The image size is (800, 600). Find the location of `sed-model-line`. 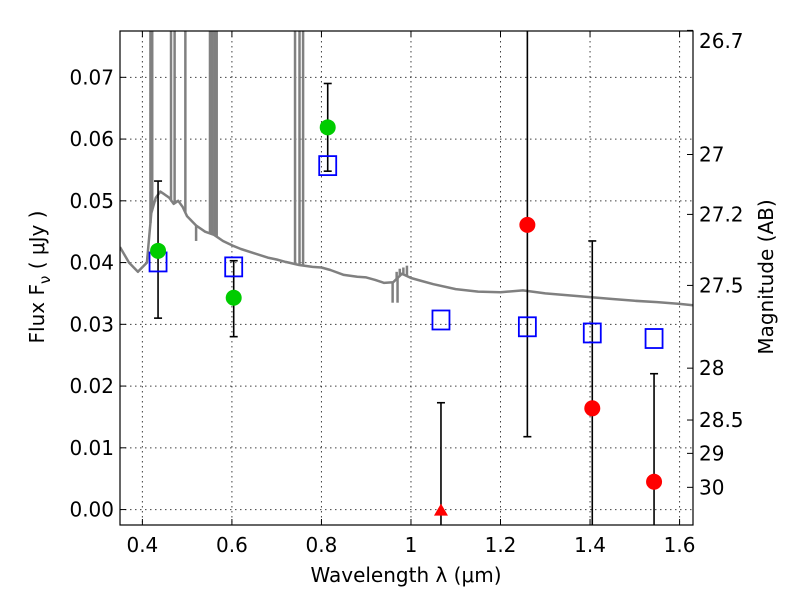

sed-model-line is located at coordinates (406, 248).